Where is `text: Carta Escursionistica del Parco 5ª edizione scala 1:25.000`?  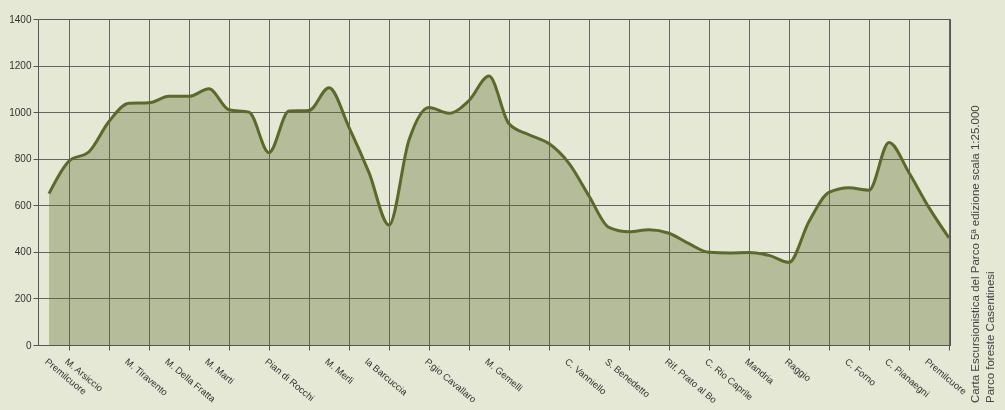 text: Carta Escursionistica del Parco 5ª edizione scala 1:25.000 is located at coordinates (975, 253).